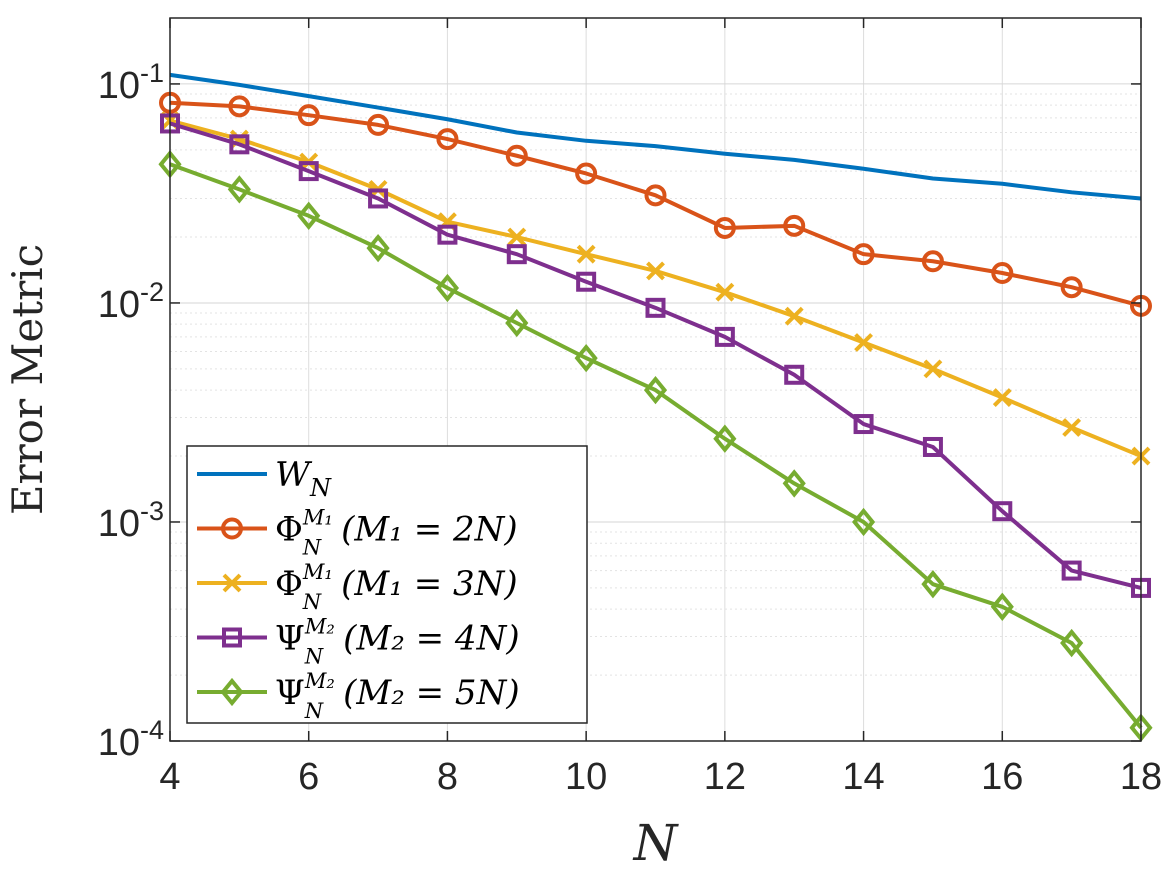 Image resolution: width=1167 pixels, height=875 pixels. Describe the element at coordinates (169, 777) in the screenshot. I see `x-tick-label: 4` at that location.